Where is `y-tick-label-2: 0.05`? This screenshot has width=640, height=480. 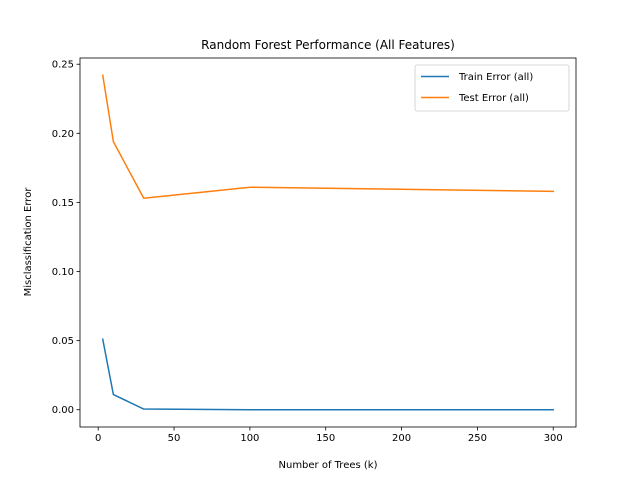
y-tick-label-2: 0.05 is located at coordinates (63, 341).